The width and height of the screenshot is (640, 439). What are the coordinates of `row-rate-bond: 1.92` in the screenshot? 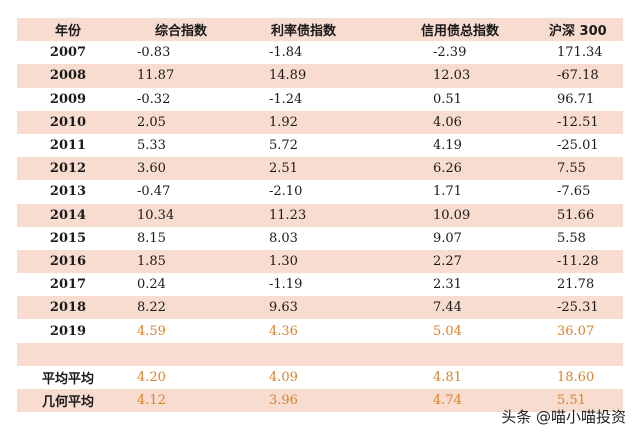 It's located at (283, 122).